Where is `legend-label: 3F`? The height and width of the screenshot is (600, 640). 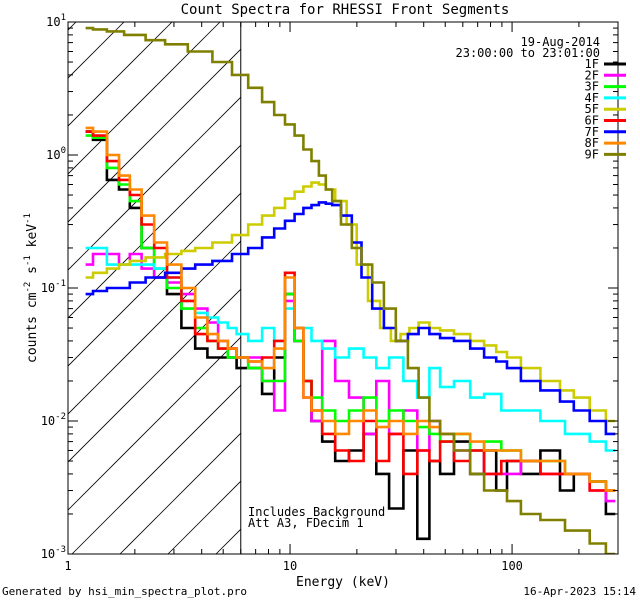 legend-label: 3F is located at coordinates (592, 87).